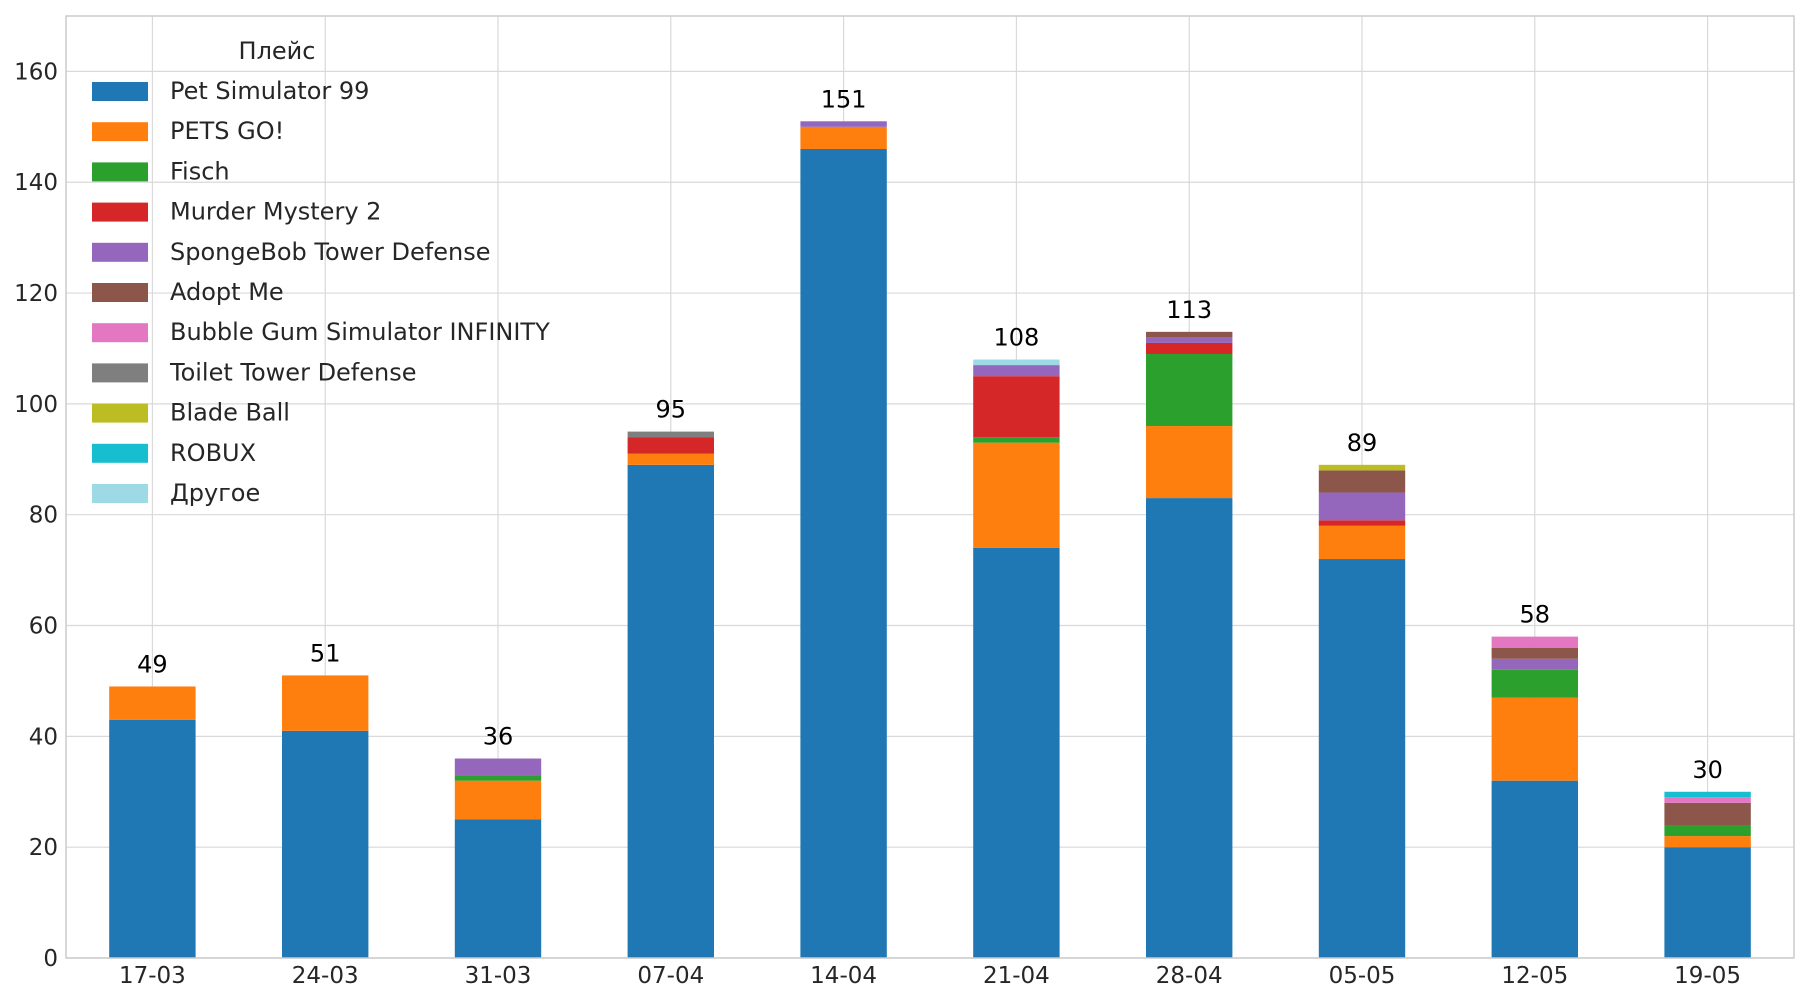  I want to click on x-tick-label: 31-03, so click(498, 976).